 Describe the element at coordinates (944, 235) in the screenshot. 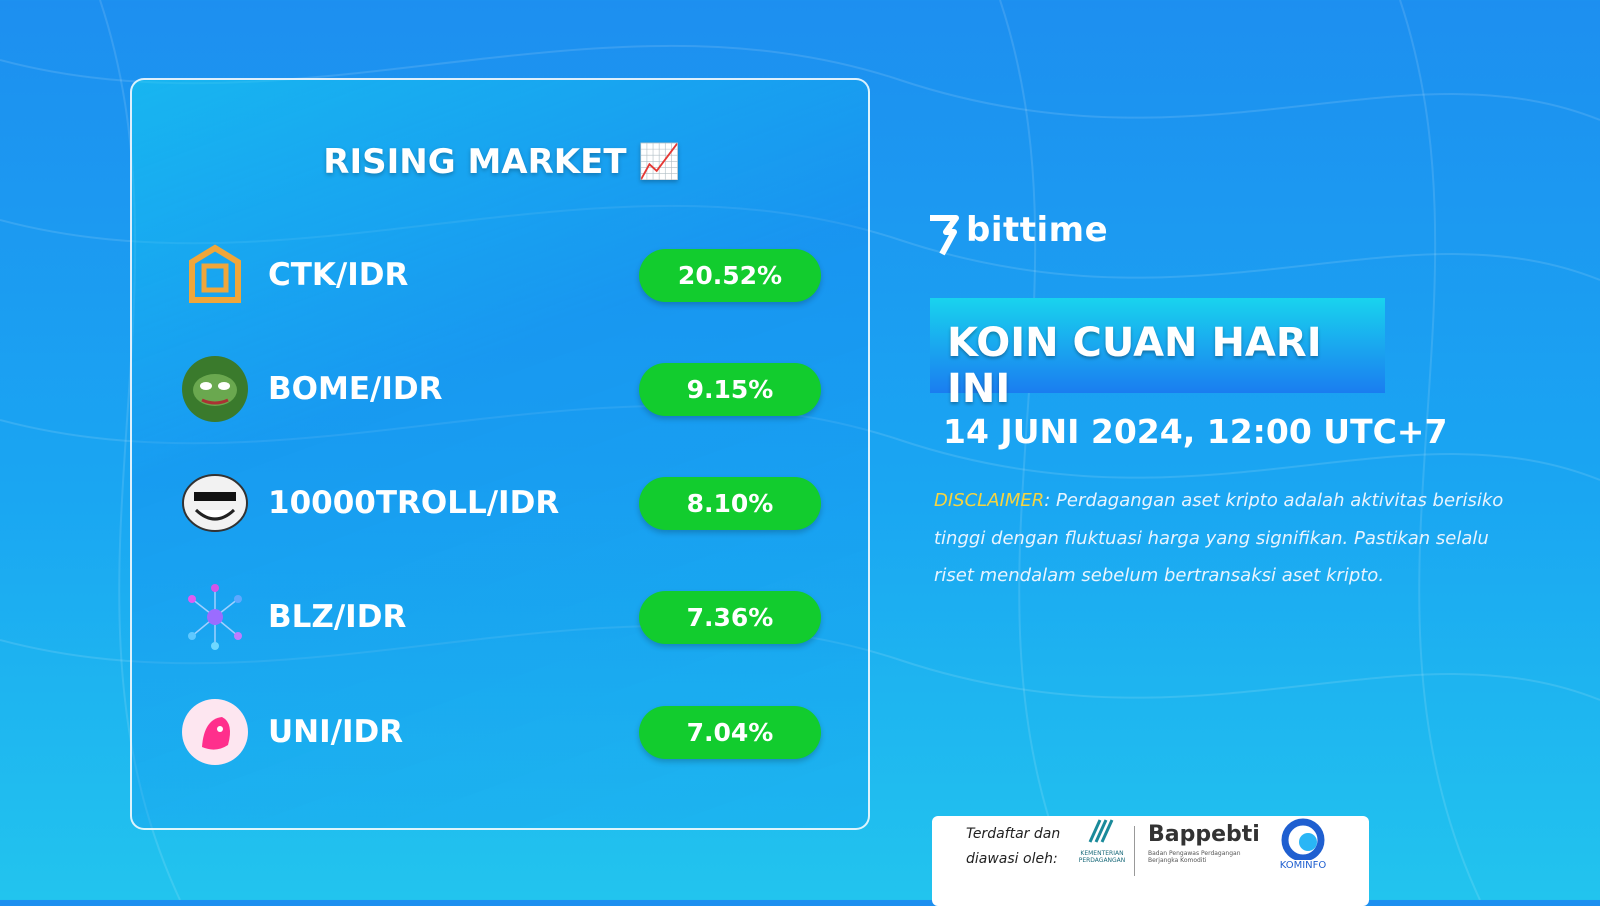

I see `brand-logo` at that location.